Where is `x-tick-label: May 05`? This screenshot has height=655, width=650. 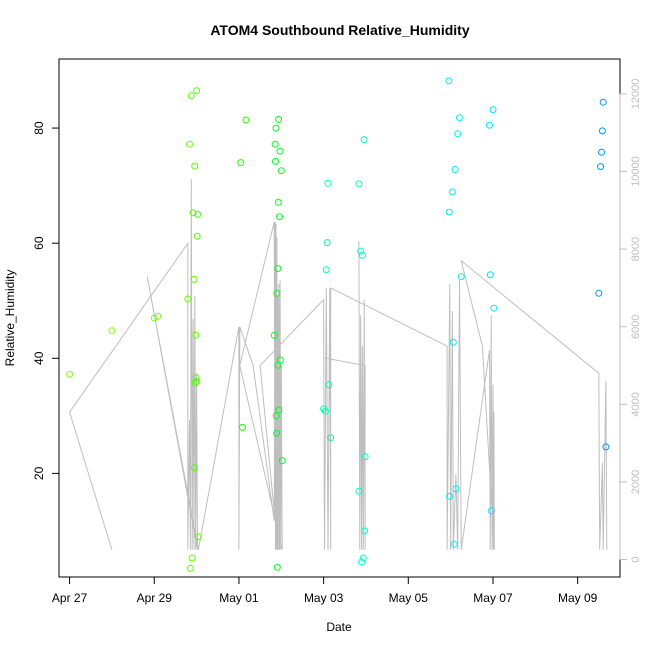 x-tick-label: May 05 is located at coordinates (409, 598).